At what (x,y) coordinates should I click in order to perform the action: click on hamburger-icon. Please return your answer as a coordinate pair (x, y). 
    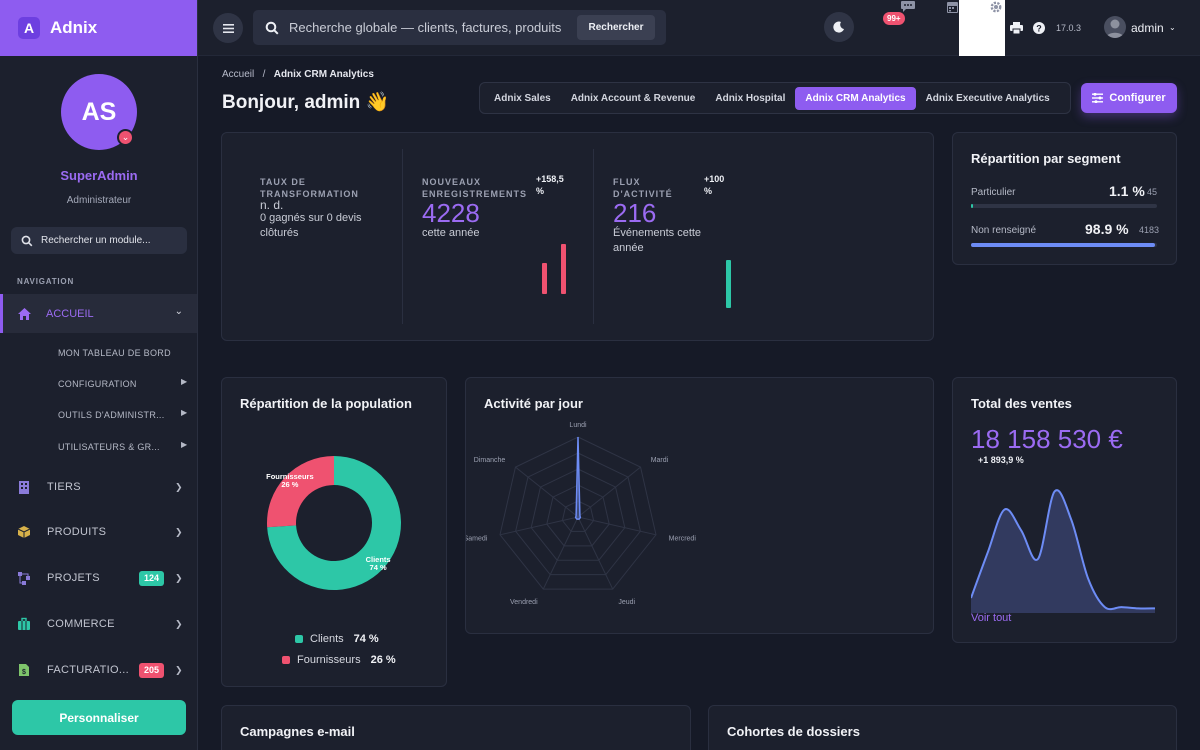
    Looking at the image, I should click on (228, 28).